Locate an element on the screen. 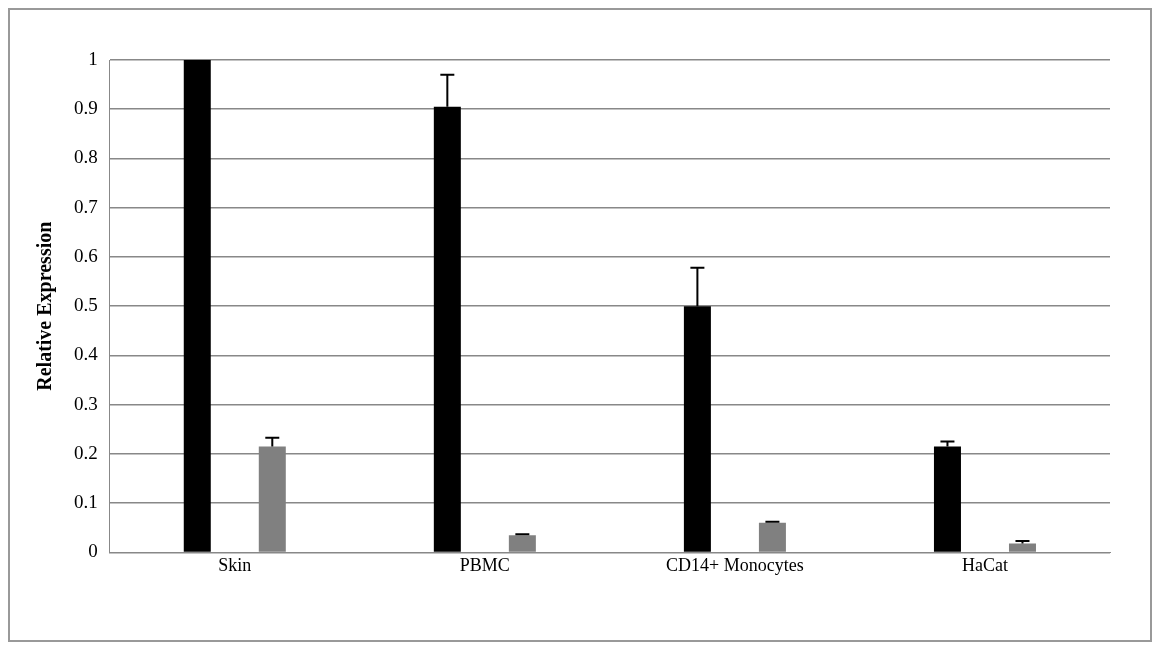 This screenshot has height=653, width=1163. x-tick-label: CD14+ Monocytes is located at coordinates (735, 564).